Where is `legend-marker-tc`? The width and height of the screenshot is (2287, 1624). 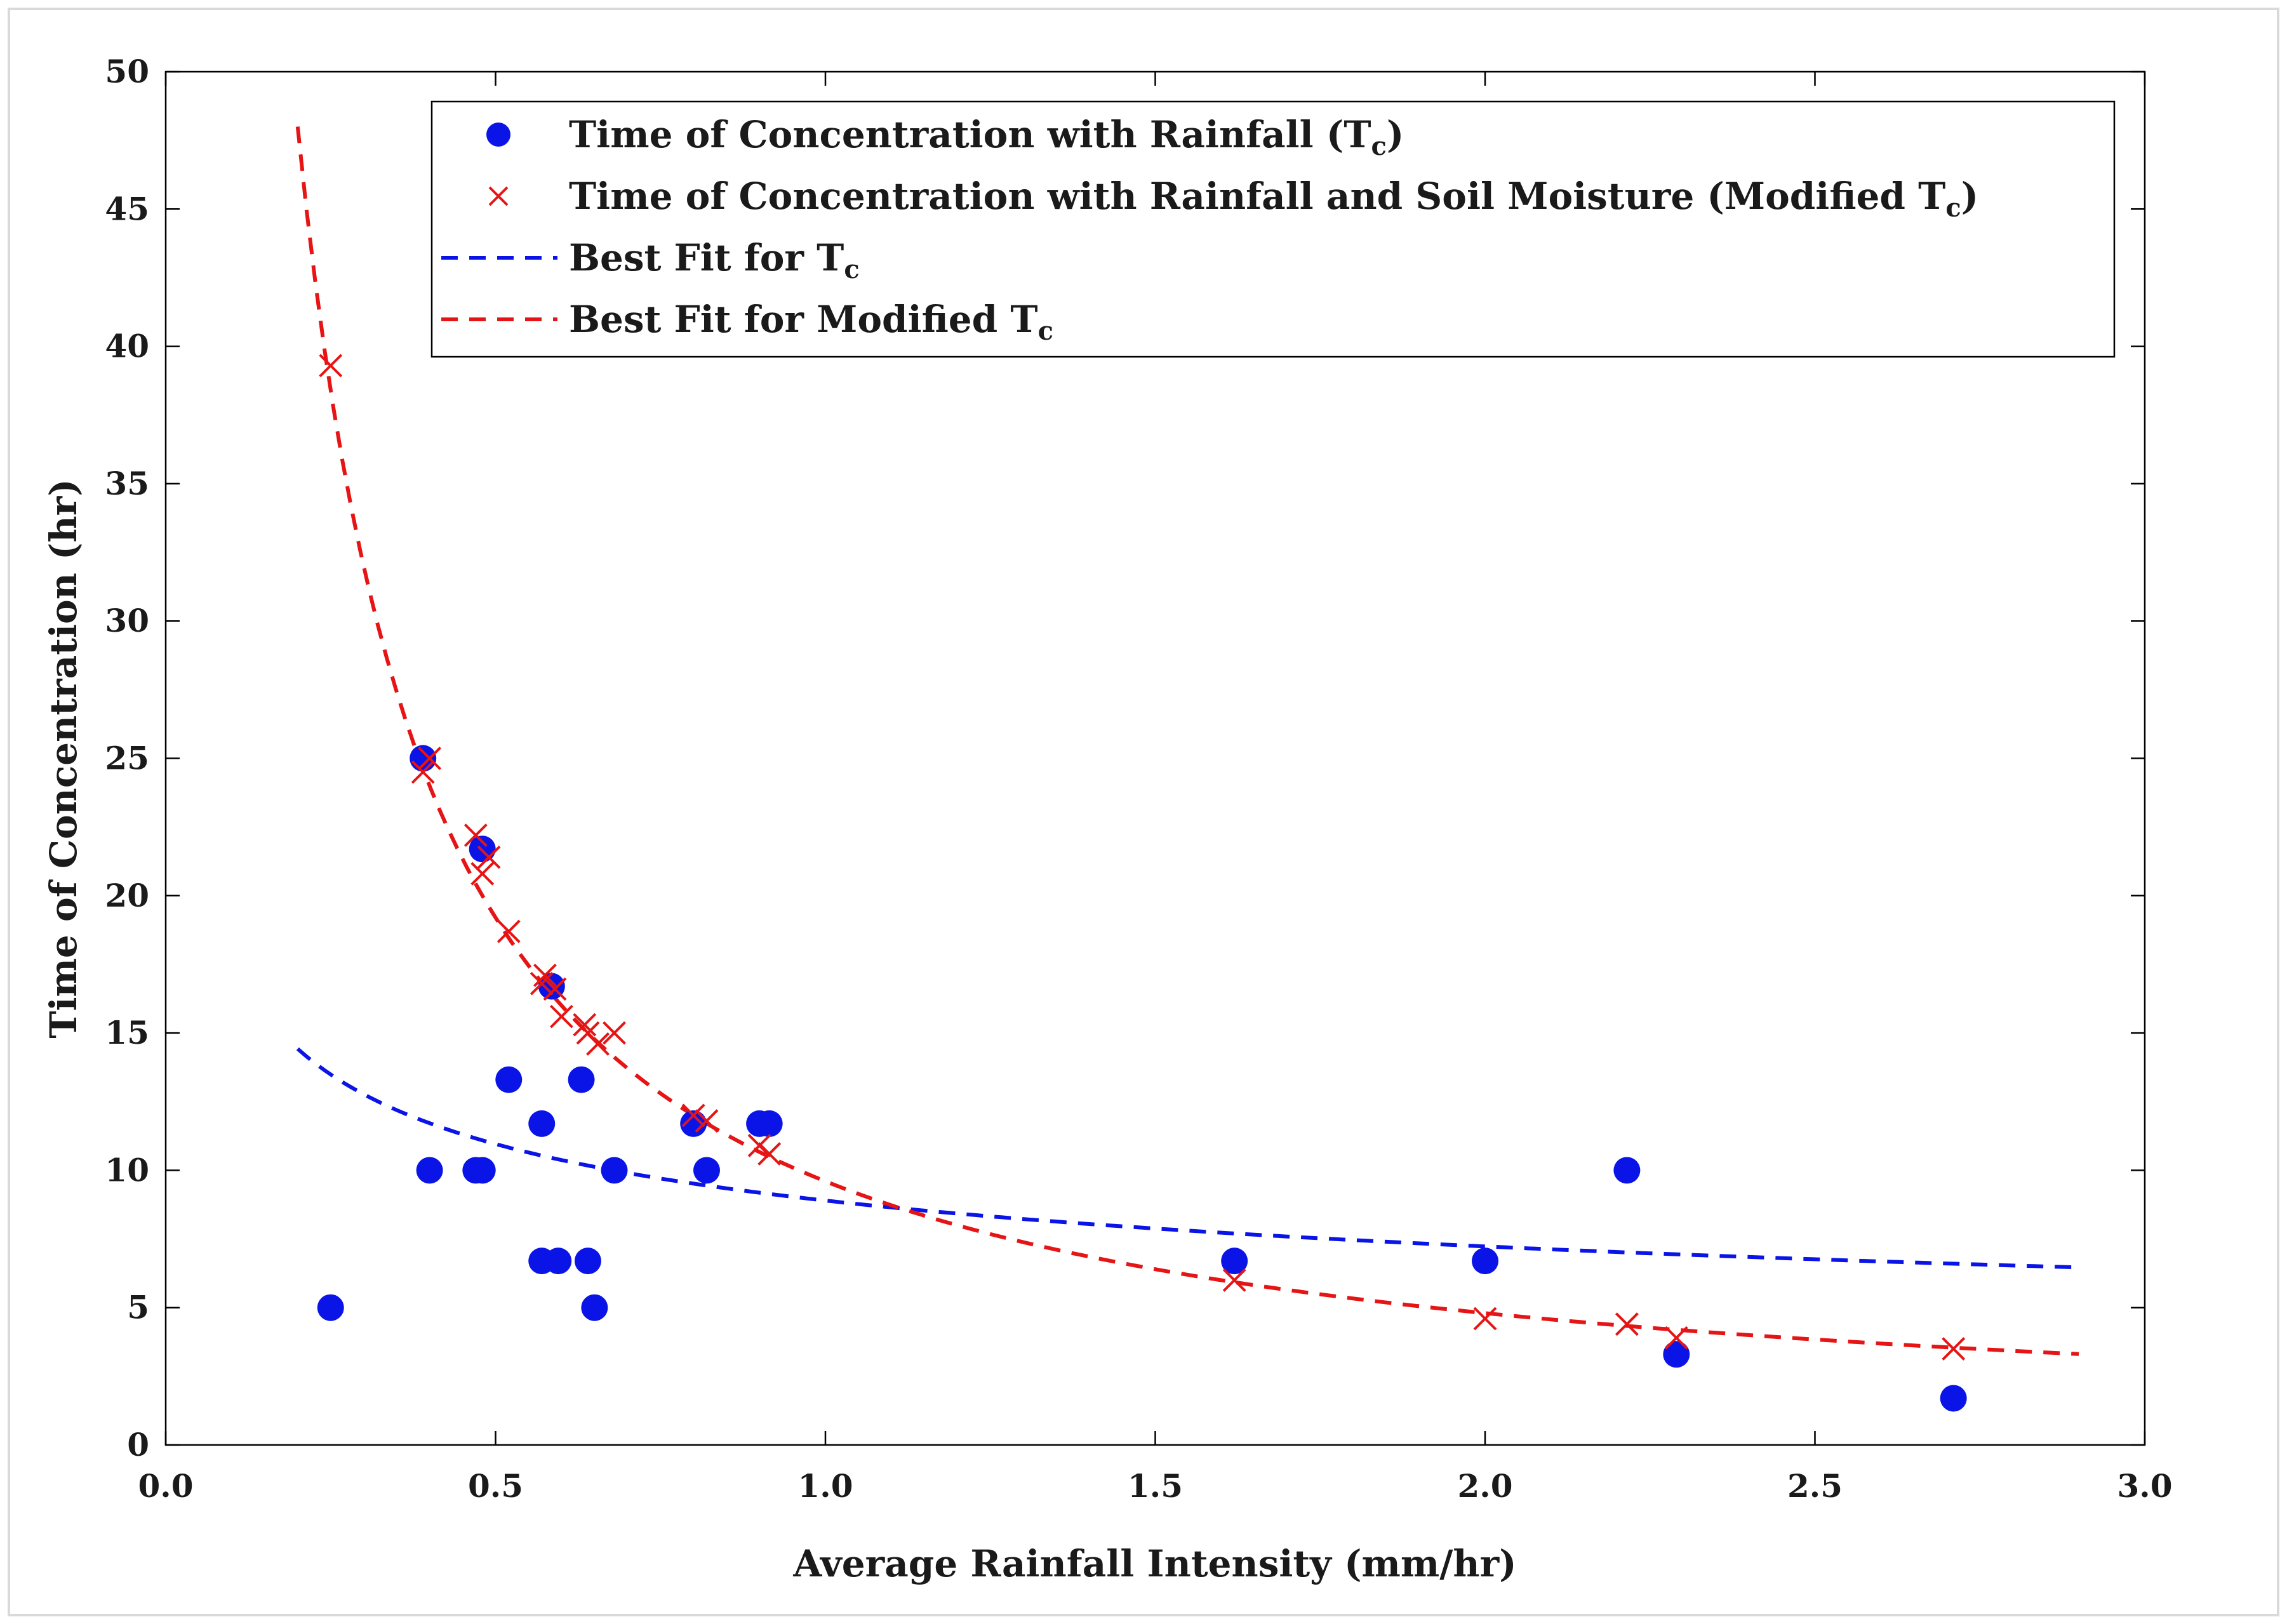
legend-marker-tc is located at coordinates (498, 135).